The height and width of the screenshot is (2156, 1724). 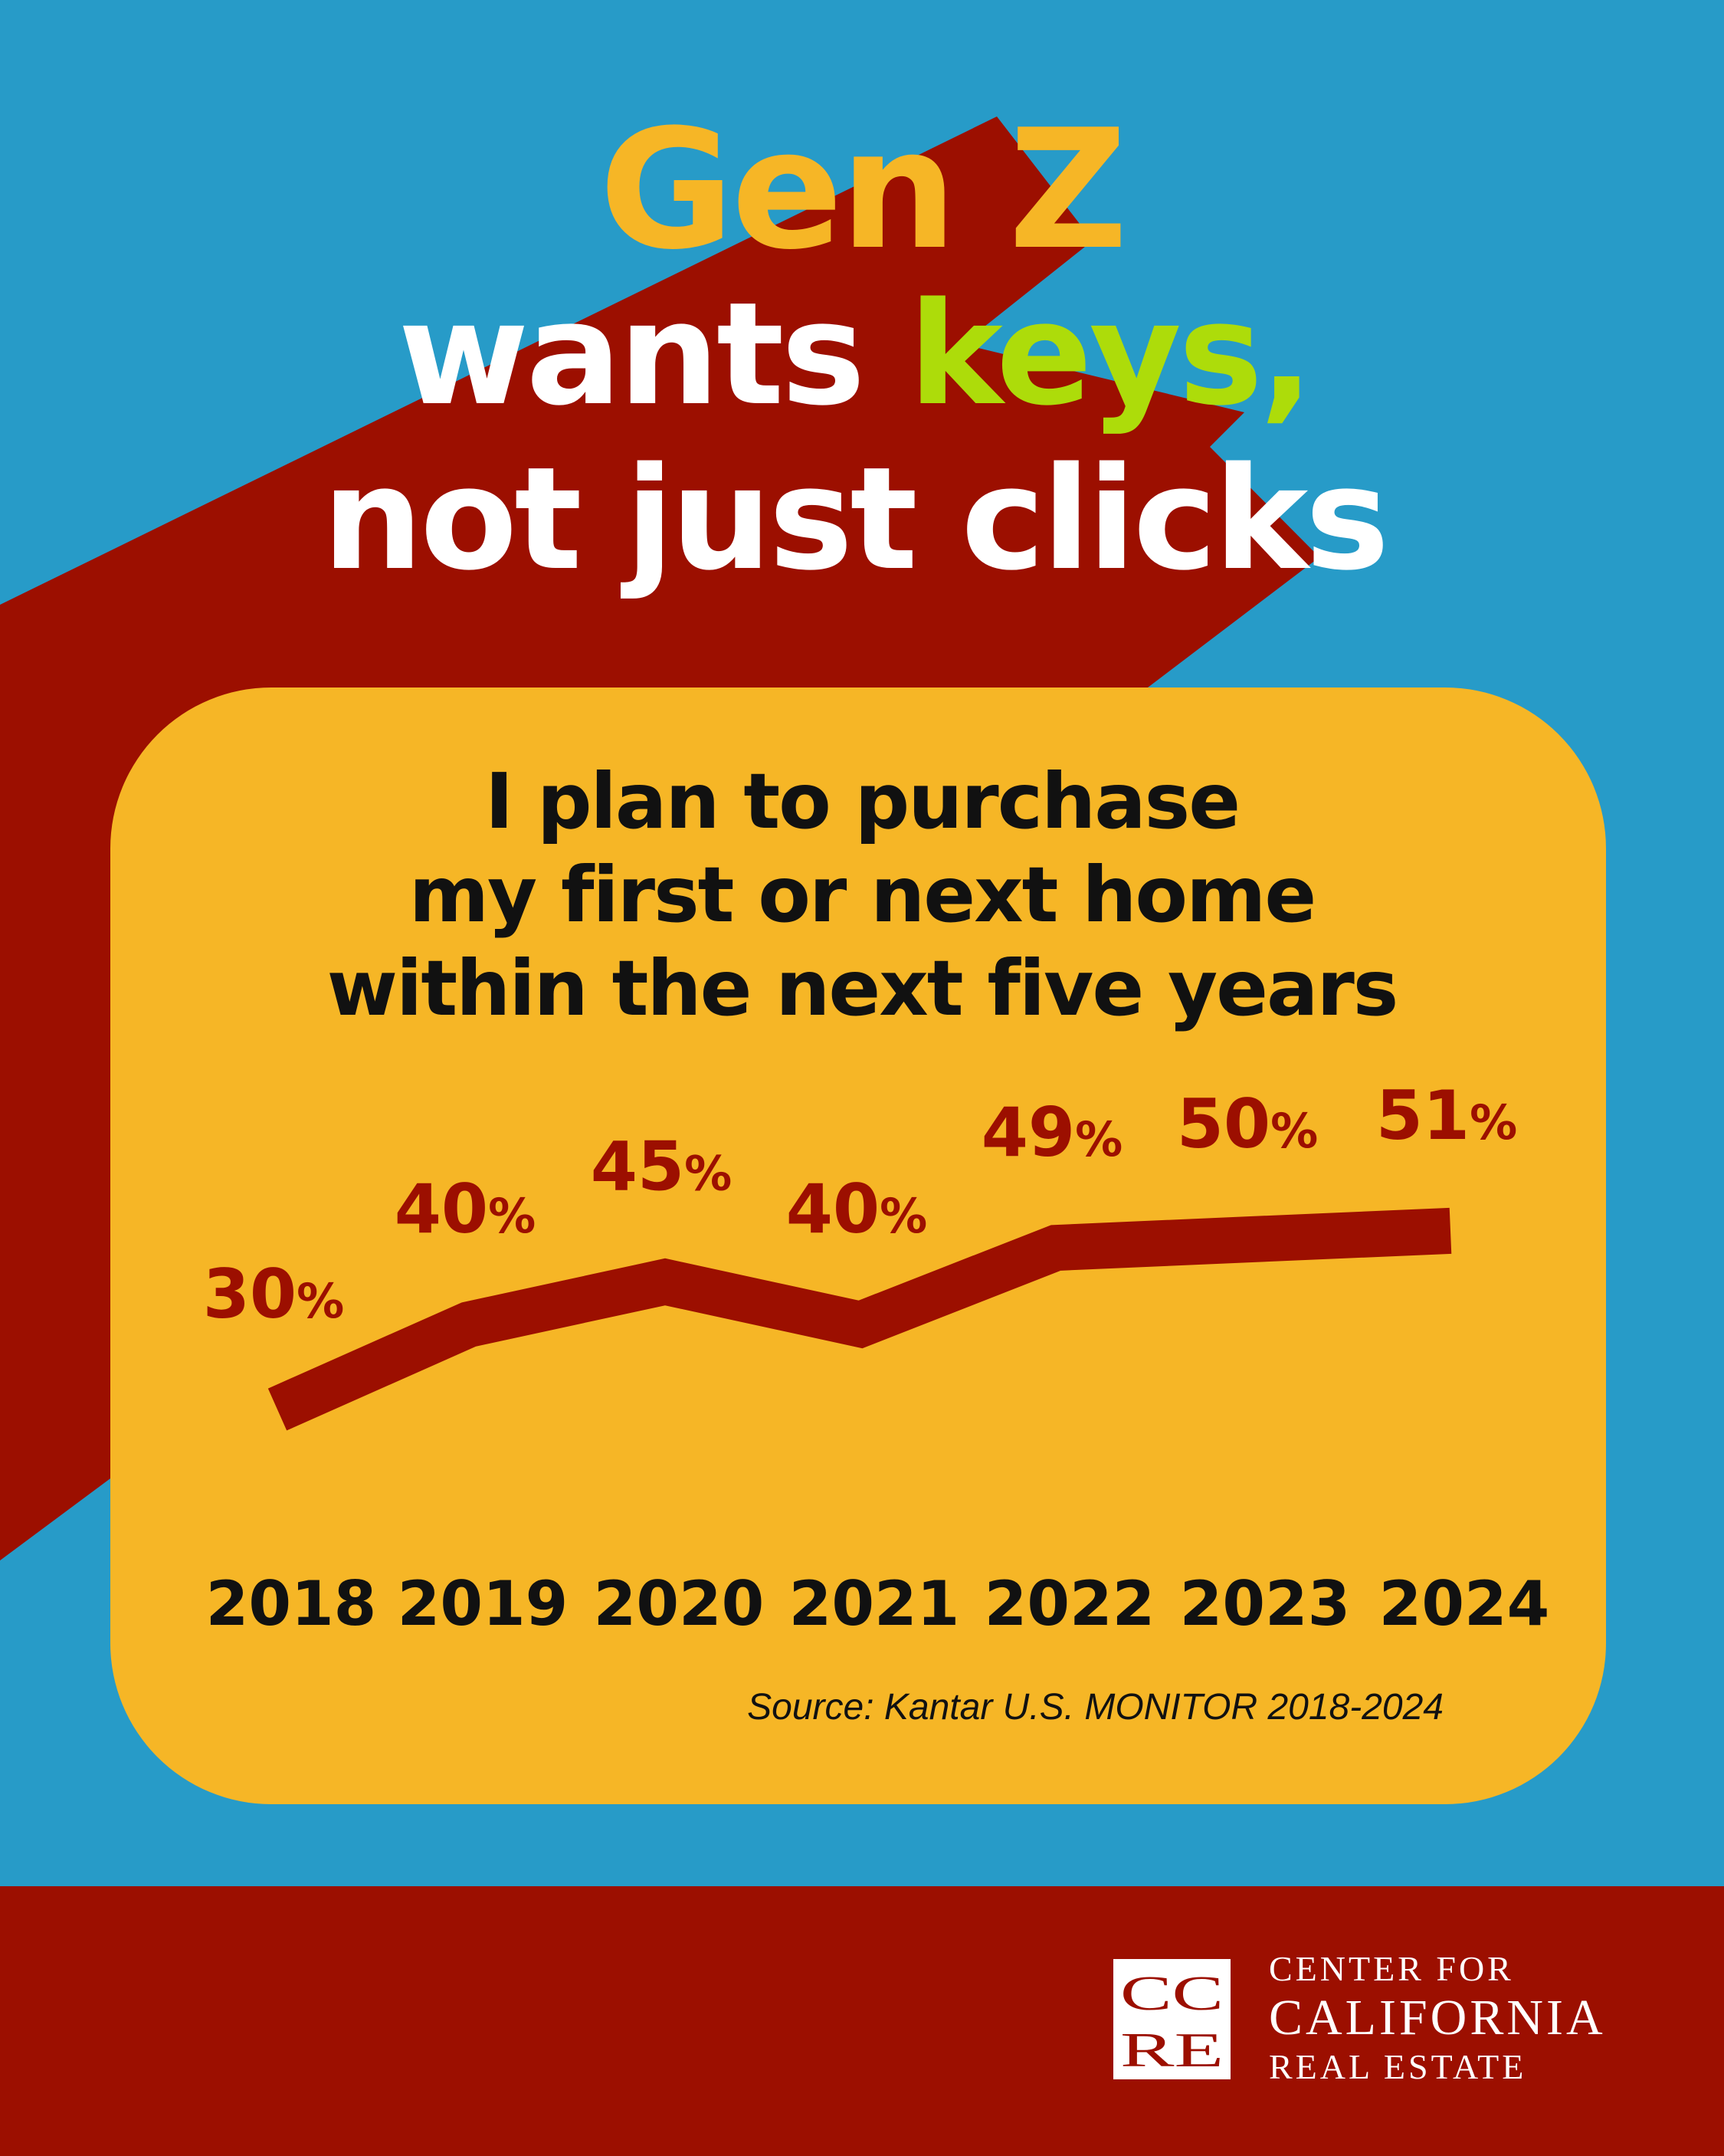 I want to click on x-tick-label: 2023, so click(x=1265, y=1603).